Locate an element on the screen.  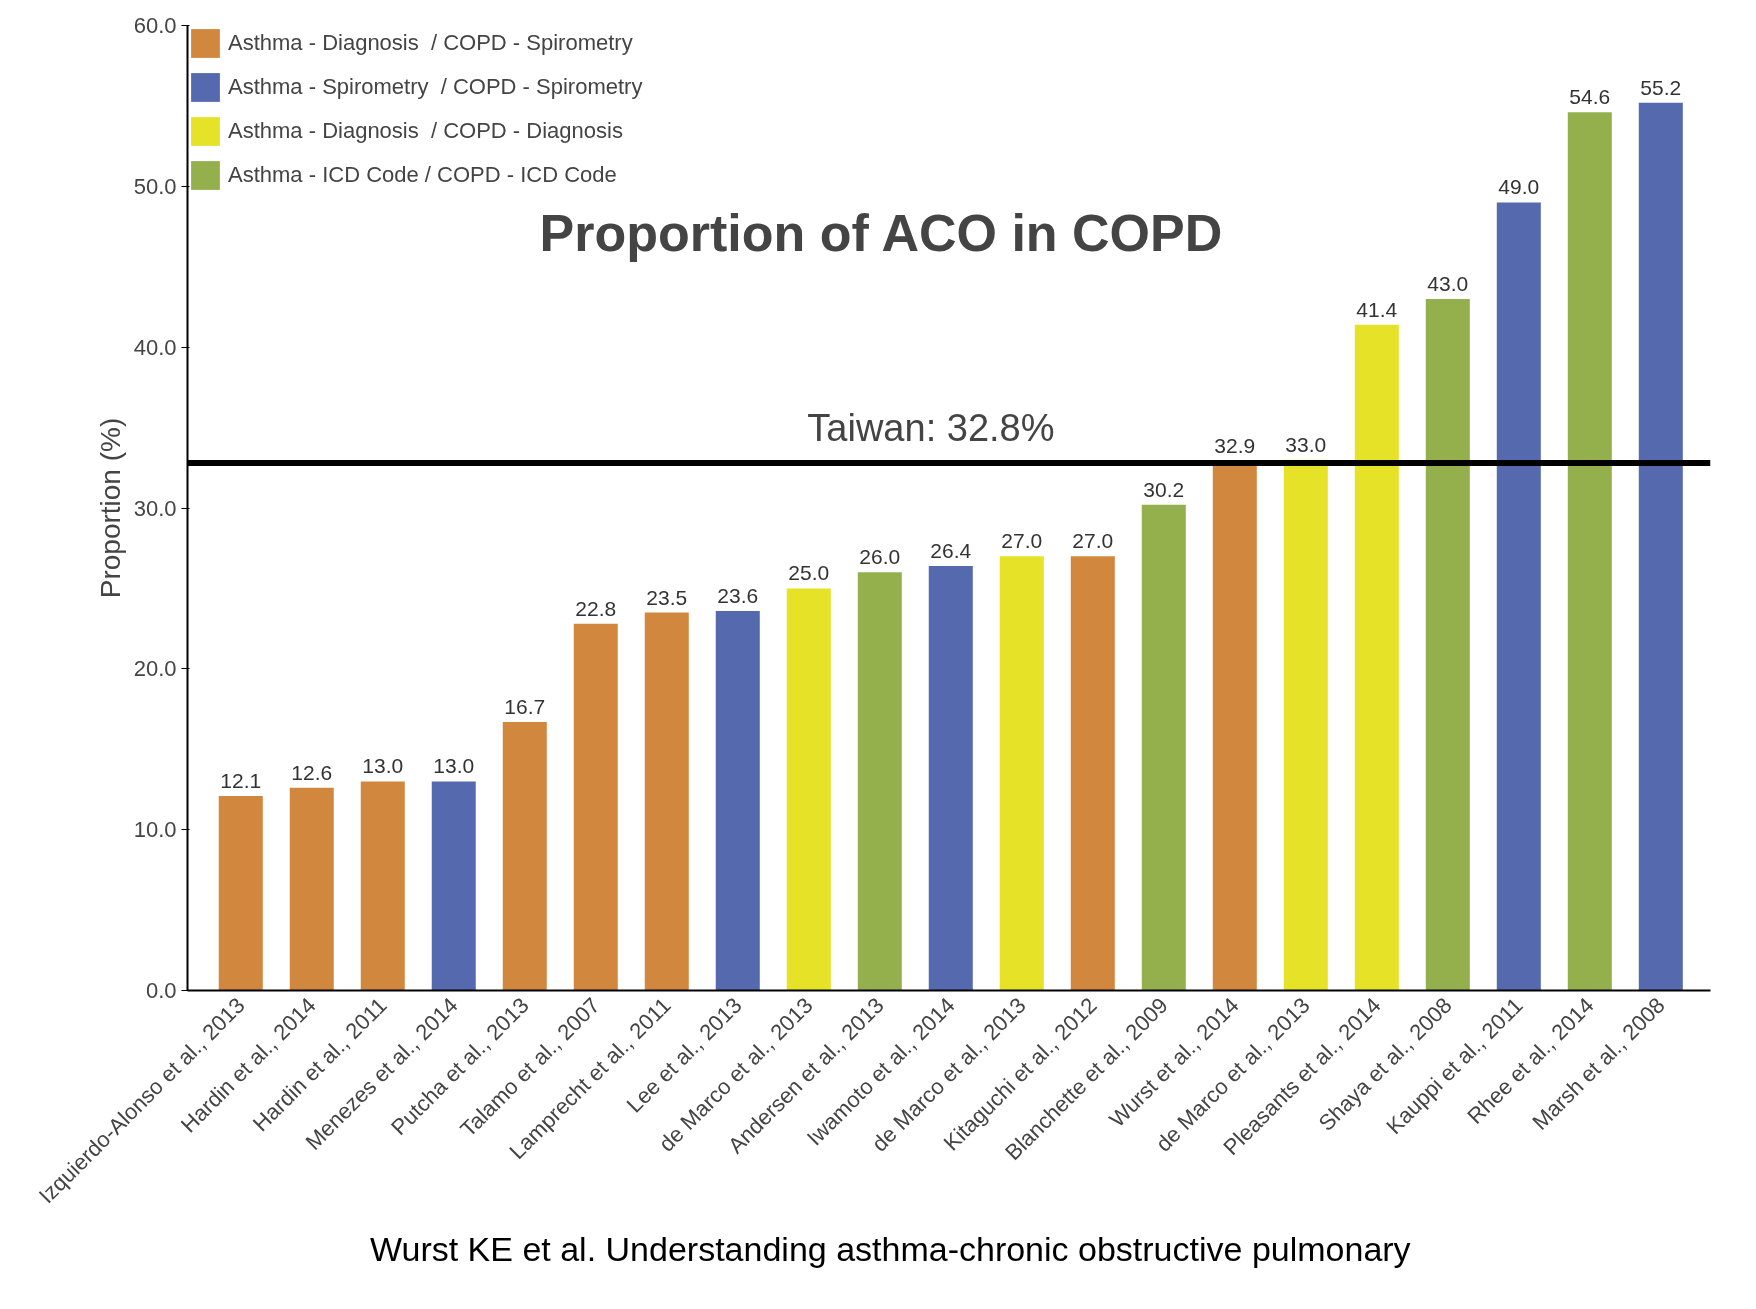
y-tick-label: 50.0 is located at coordinates (155, 186).